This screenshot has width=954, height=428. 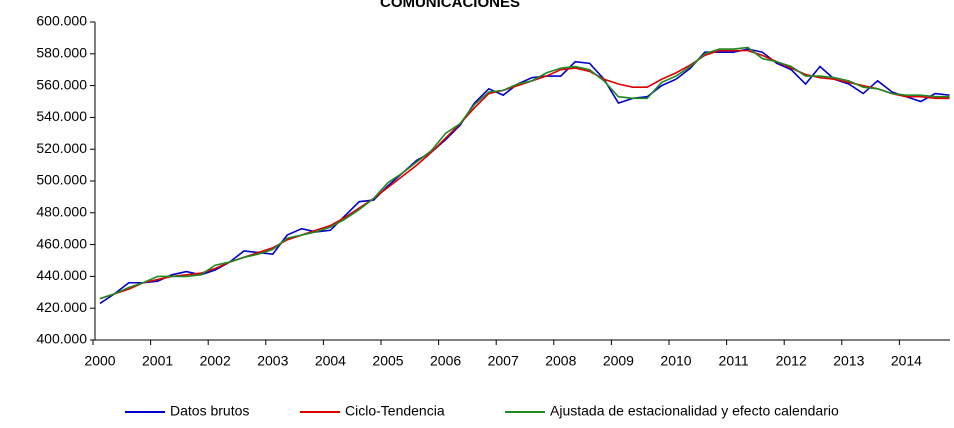 What do you see at coordinates (791, 361) in the screenshot?
I see `x-tick-label: 2012` at bounding box center [791, 361].